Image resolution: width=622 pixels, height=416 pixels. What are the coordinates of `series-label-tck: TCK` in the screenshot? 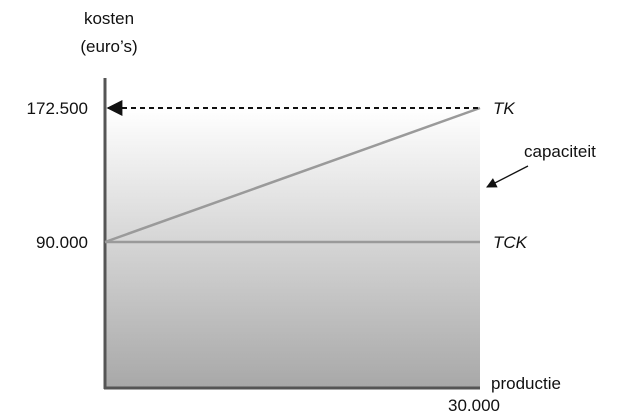 It's located at (510, 242).